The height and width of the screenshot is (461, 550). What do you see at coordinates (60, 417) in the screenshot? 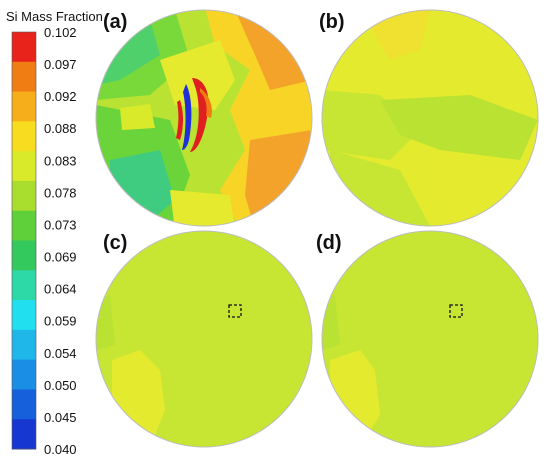
I see `legend-tick-label: 0.045` at bounding box center [60, 417].